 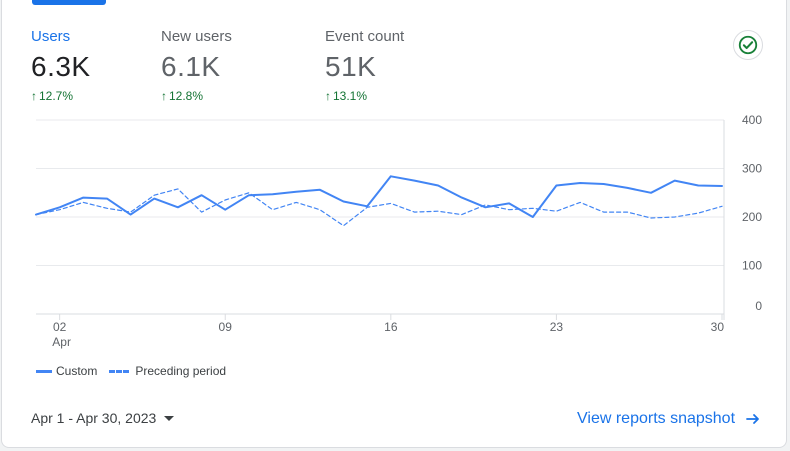 I want to click on metric-users: Users 6.3K ↑ 12.7%, so click(x=61, y=65).